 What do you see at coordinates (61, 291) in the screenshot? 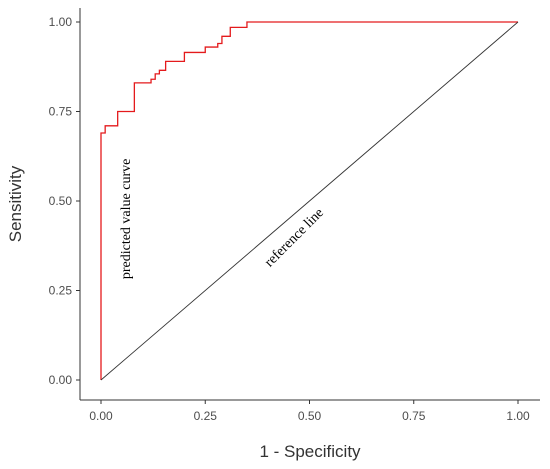
I see `y-tick-label: 0.25` at bounding box center [61, 291].